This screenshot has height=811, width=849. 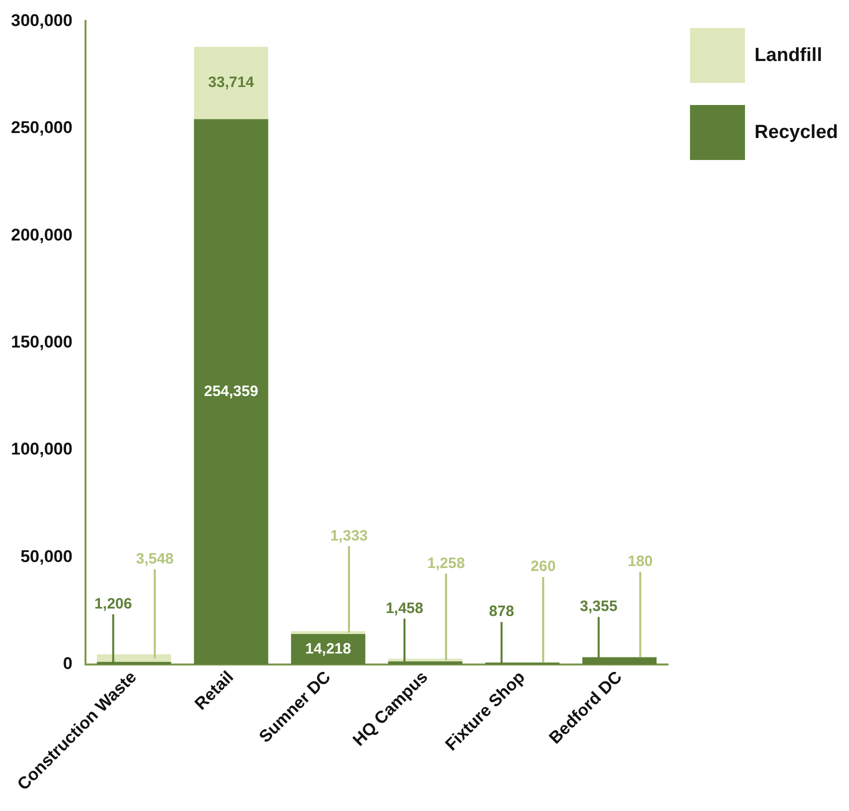 I want to click on data-label: 3,355, so click(x=599, y=607).